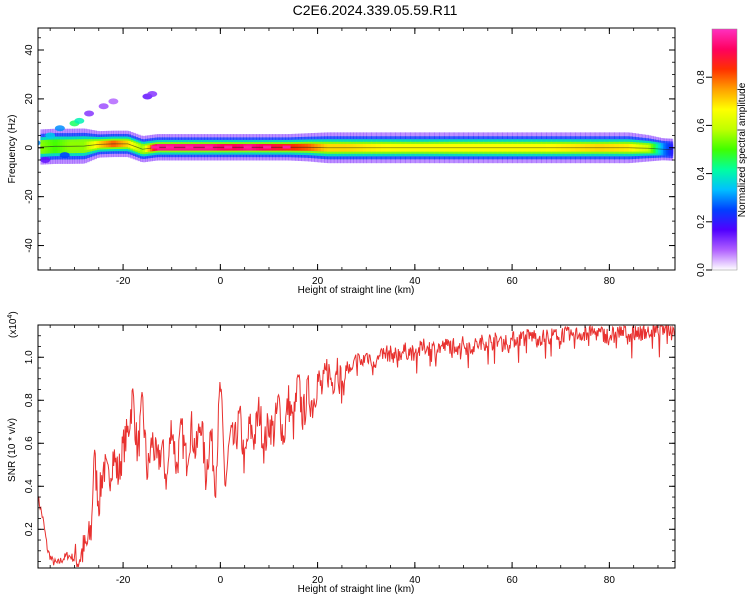 The height and width of the screenshot is (600, 750). Describe the element at coordinates (29, 357) in the screenshot. I see `y-tick-label: 1.0` at that location.